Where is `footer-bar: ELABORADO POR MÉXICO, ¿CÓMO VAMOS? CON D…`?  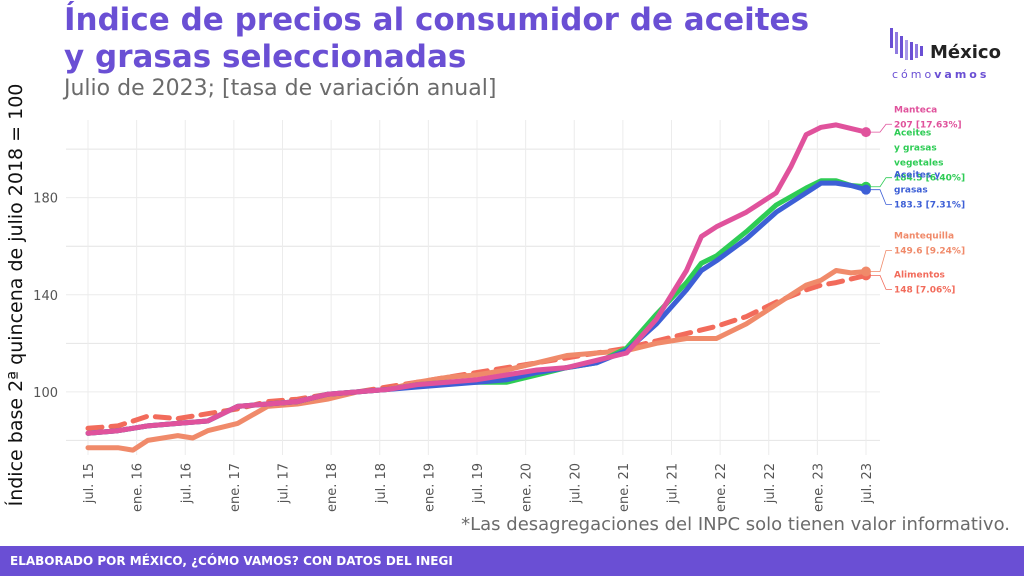 footer-bar: ELABORADO POR MÉXICO, ¿CÓMO VAMOS? CON D… is located at coordinates (512, 561).